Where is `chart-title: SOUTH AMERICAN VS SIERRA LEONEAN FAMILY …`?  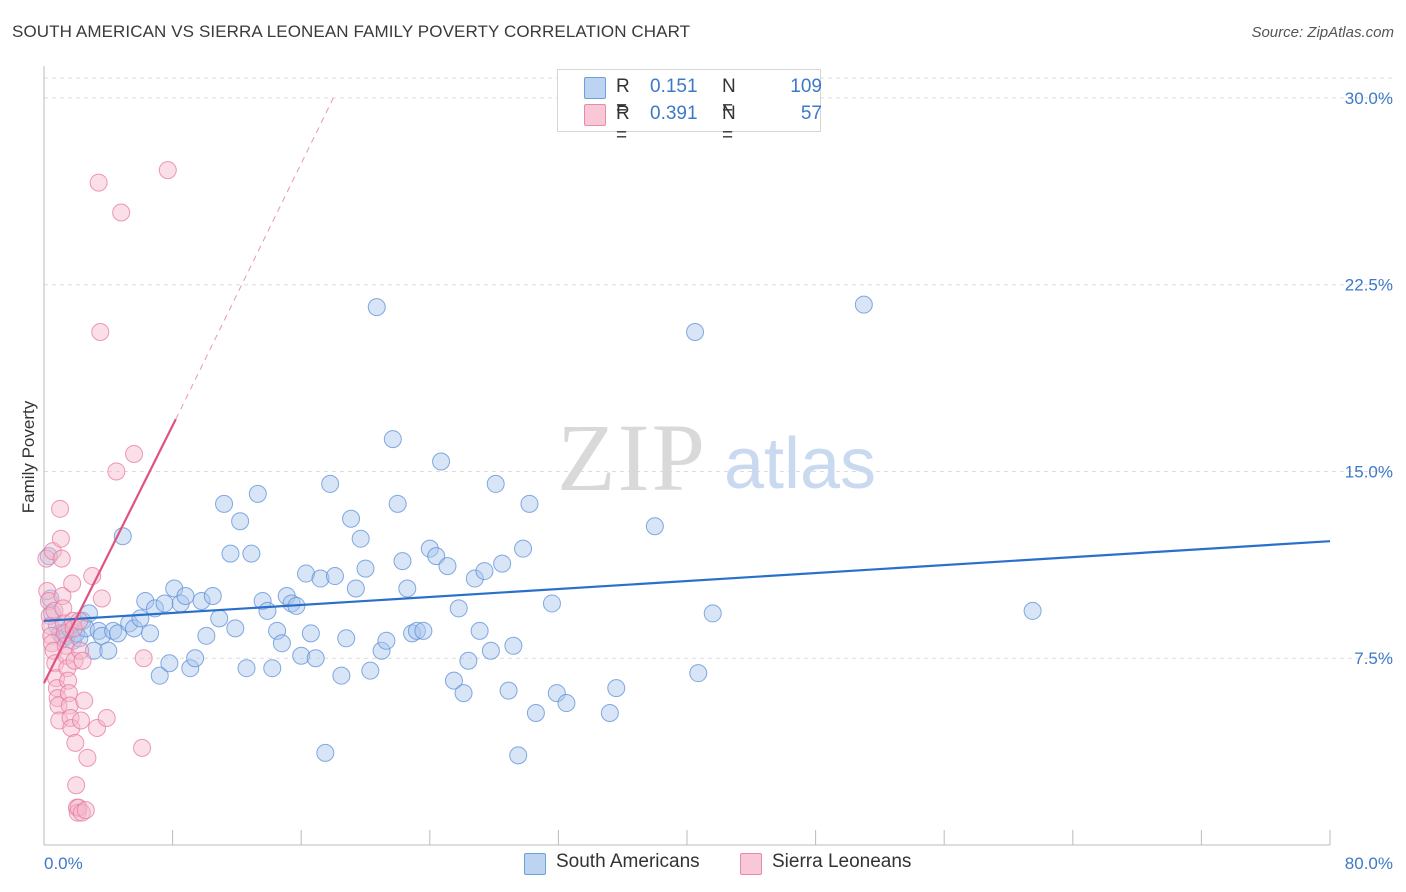
chart-title: SOUTH AMERICAN VS SIERRA LEONEAN FAMILY … is located at coordinates (351, 31).